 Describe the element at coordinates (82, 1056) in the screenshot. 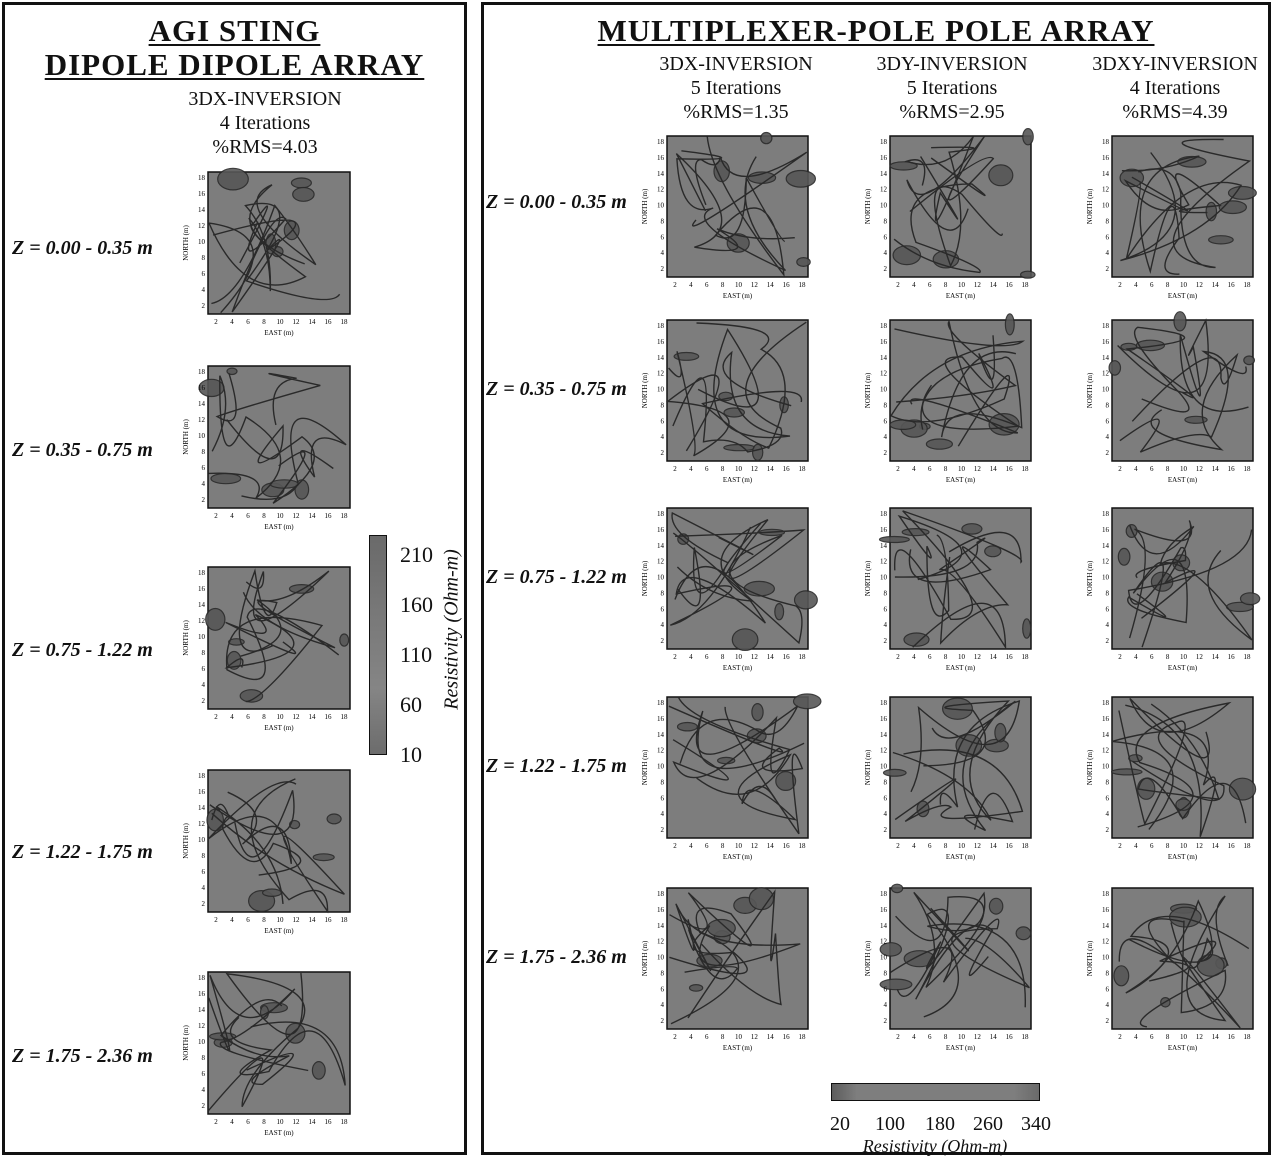

I see `left-depth-label-5: Z = 1.75 - 2.36 m` at that location.